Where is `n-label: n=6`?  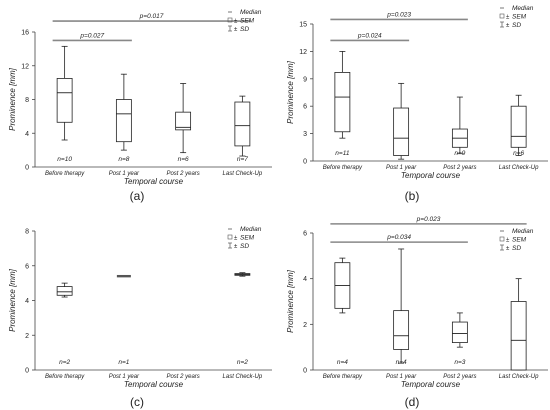
n-label: n=6 is located at coordinates (183, 159).